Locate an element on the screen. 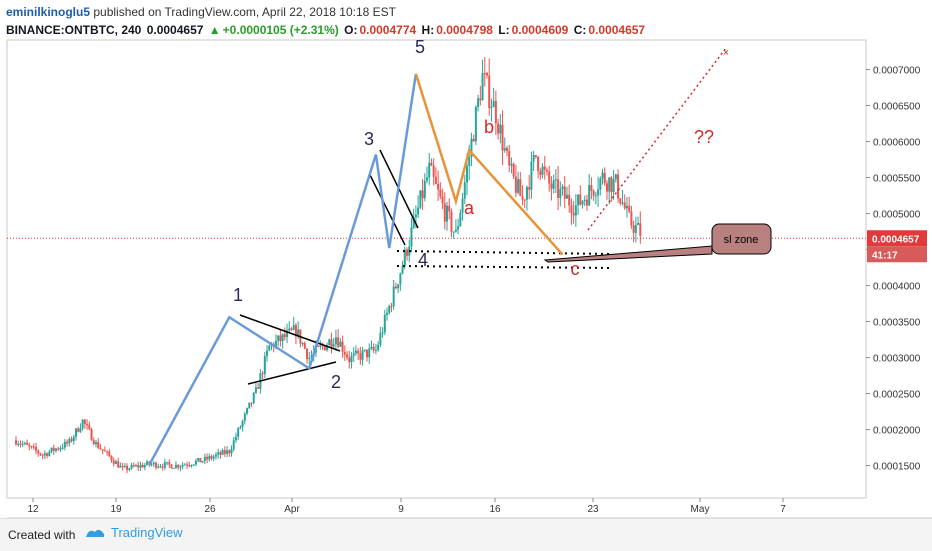 This screenshot has height=551, width=932. footer: Created with TradingView is located at coordinates (466, 534).